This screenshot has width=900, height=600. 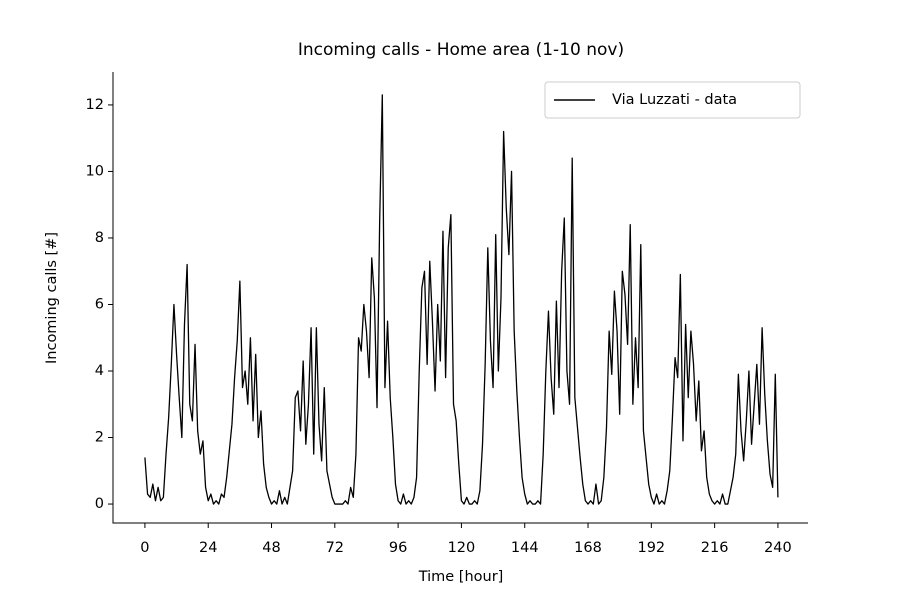 I want to click on y-tick-label: 8, so click(x=99, y=238).